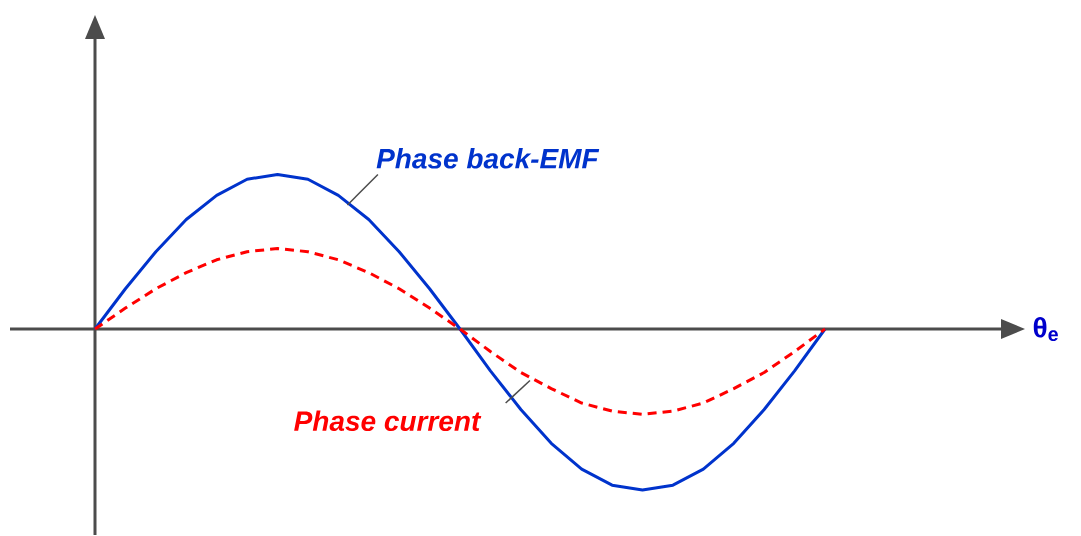  I want to click on text: θ$_{e}$, so click(1045, 329).